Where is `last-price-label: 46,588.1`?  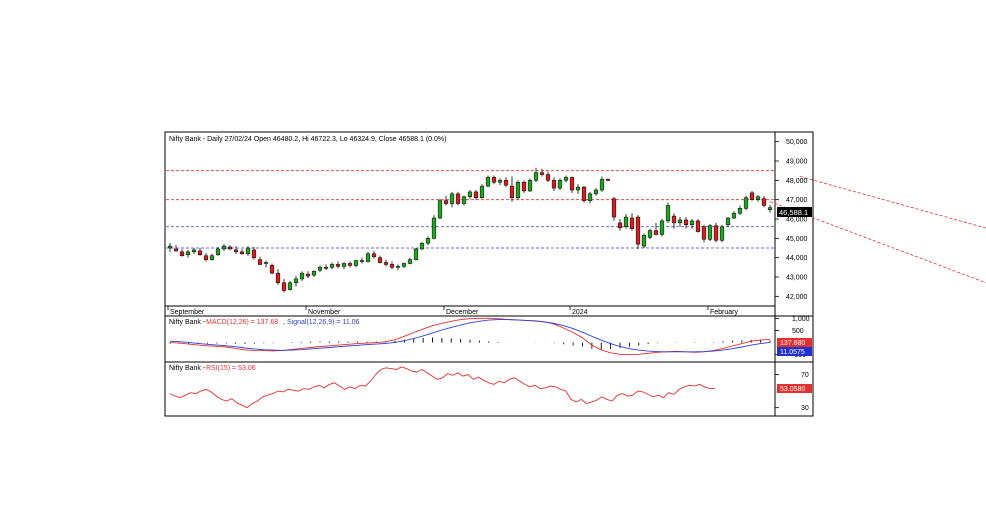
last-price-label: 46,588.1 is located at coordinates (793, 212).